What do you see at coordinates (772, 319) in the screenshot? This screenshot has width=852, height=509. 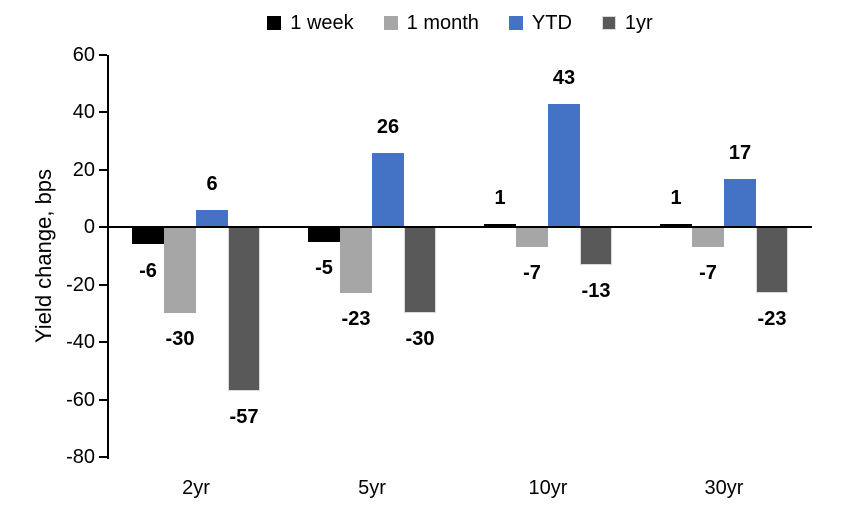 I see `data-label-1yr-30yr: -23` at bounding box center [772, 319].